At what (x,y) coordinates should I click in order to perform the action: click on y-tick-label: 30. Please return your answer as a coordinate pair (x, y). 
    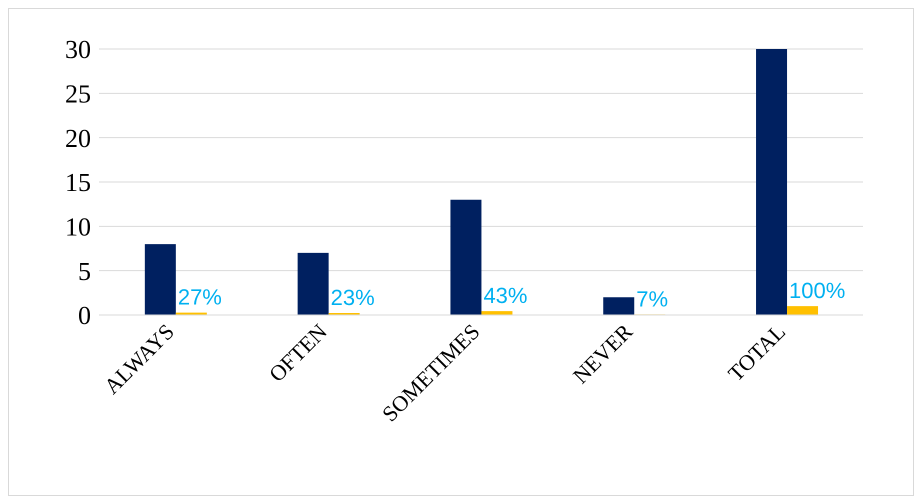
    Looking at the image, I should click on (78, 49).